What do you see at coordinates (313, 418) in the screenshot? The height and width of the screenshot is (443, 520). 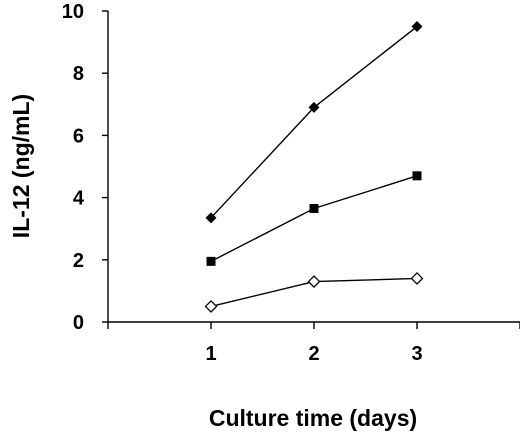 I see `x-axis-title: Culture time (days)` at bounding box center [313, 418].